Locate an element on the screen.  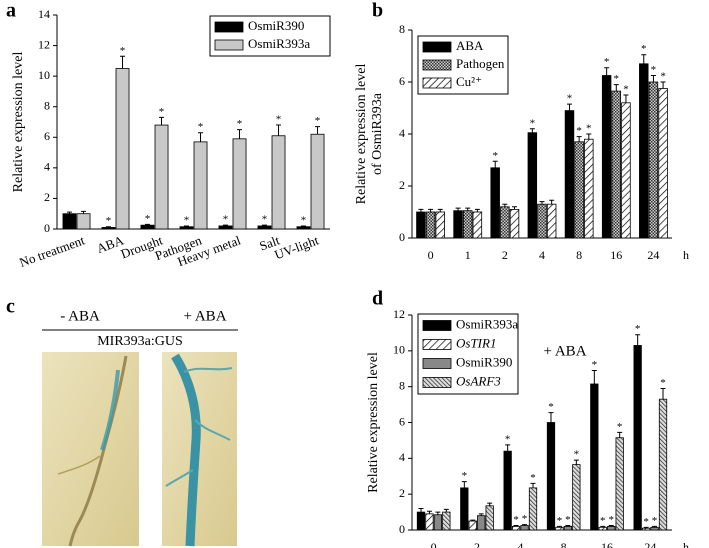
x-tick-label: 0 is located at coordinates (434, 544).